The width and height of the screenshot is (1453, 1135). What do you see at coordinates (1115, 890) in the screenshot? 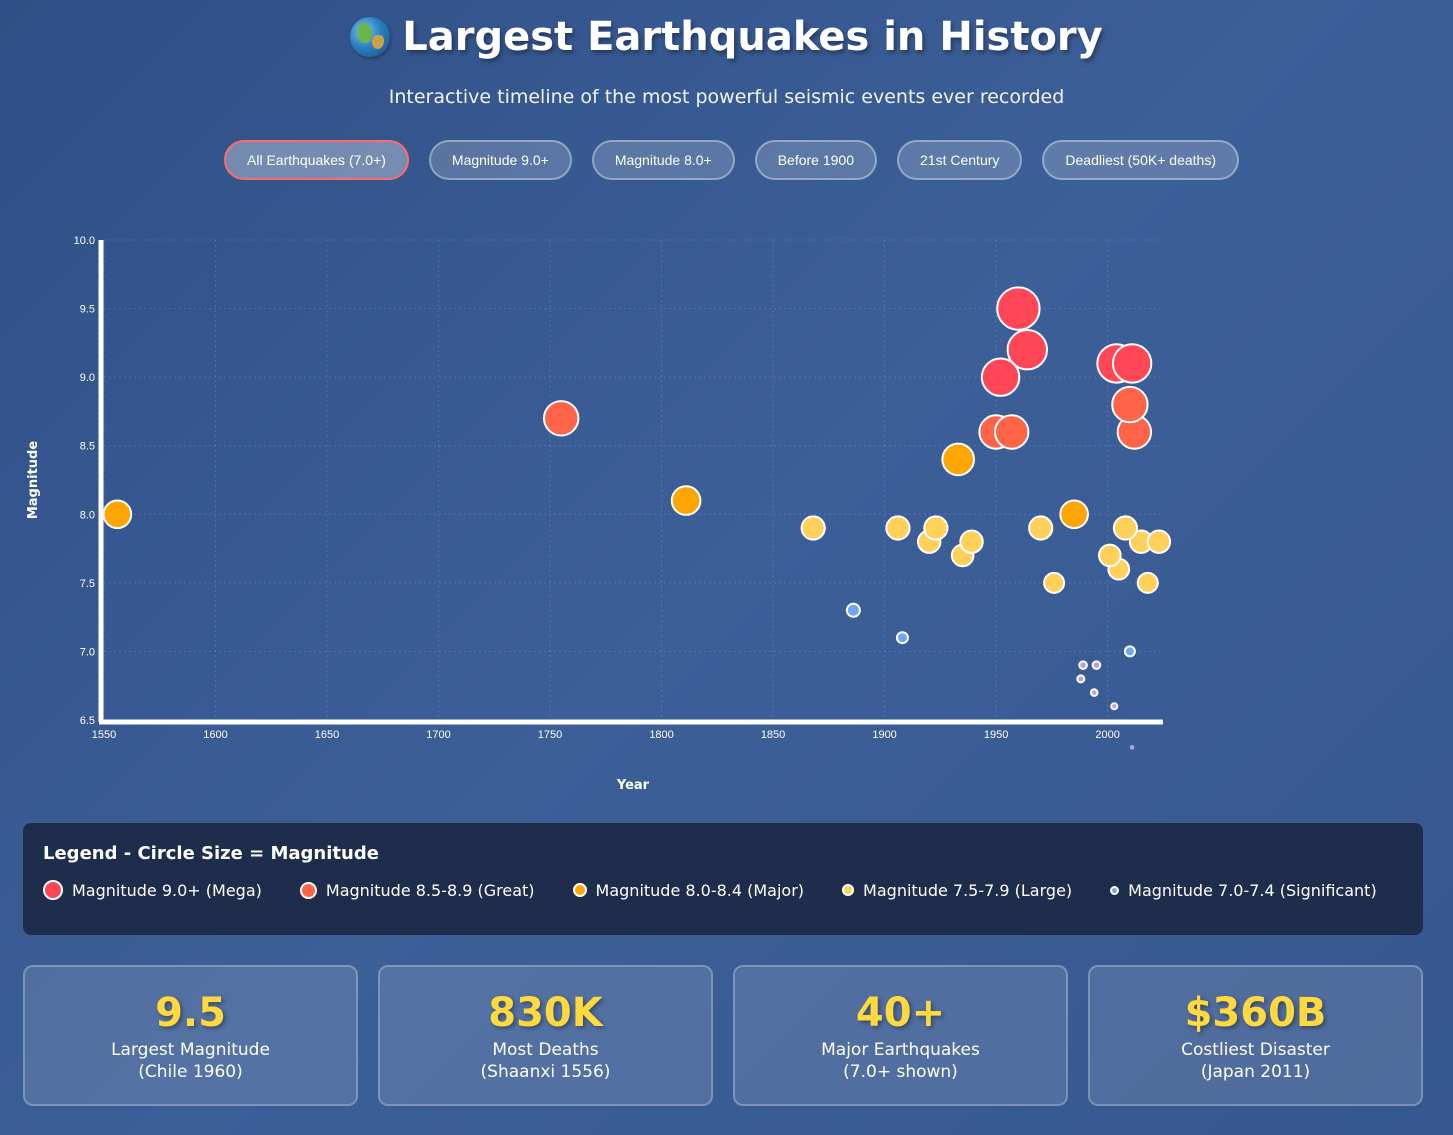
I see `legend-dot-significant` at bounding box center [1115, 890].